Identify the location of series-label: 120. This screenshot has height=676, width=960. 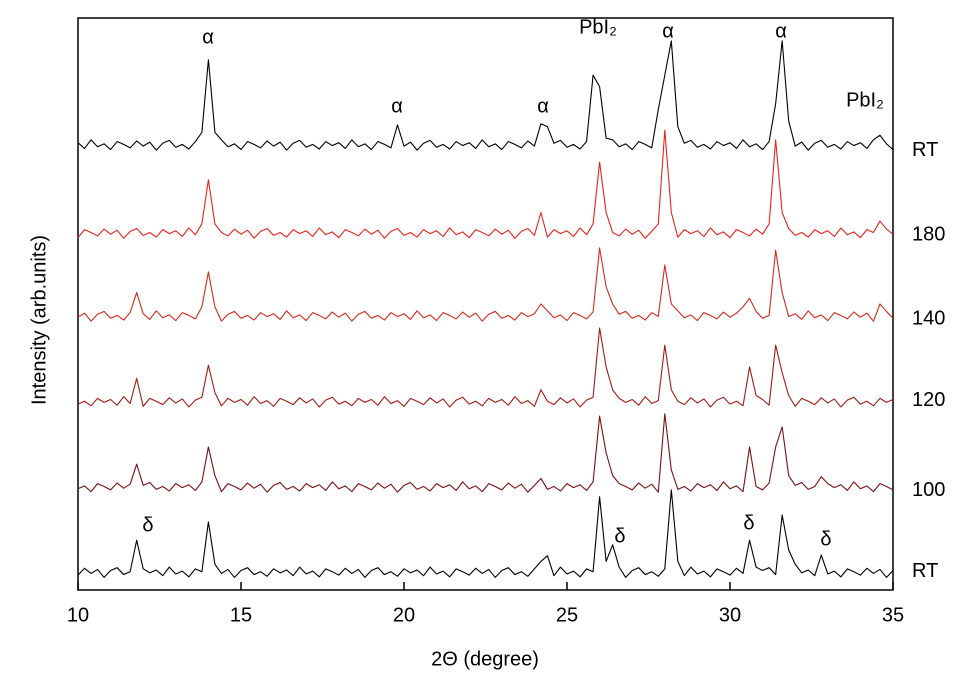
(928, 400).